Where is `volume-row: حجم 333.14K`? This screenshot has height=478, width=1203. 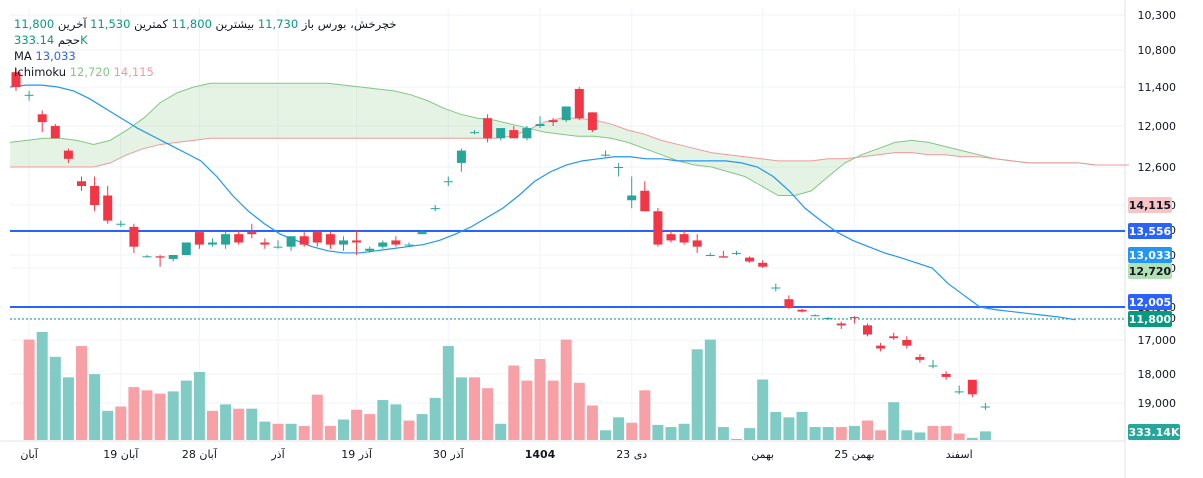
volume-row: حجم 333.14K is located at coordinates (205, 40).